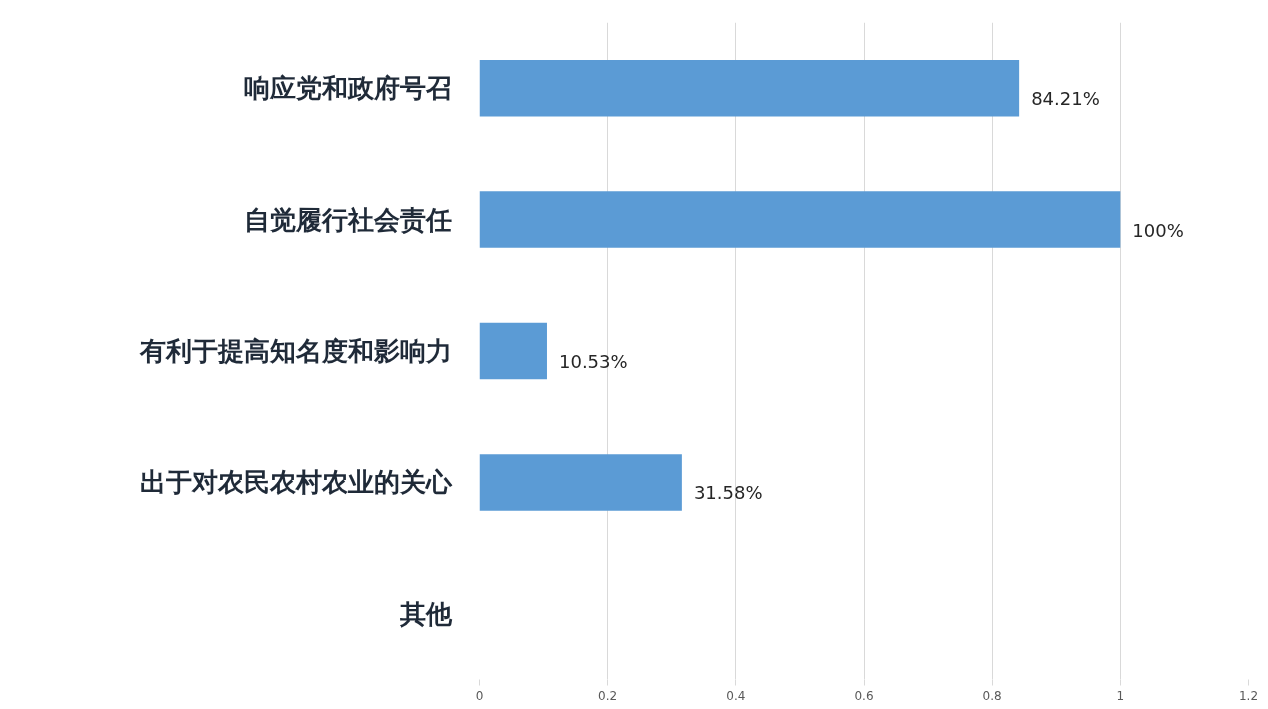 The height and width of the screenshot is (709, 1268). I want to click on y-tick-label: 出于对农民农村农业的关心, so click(296, 482).